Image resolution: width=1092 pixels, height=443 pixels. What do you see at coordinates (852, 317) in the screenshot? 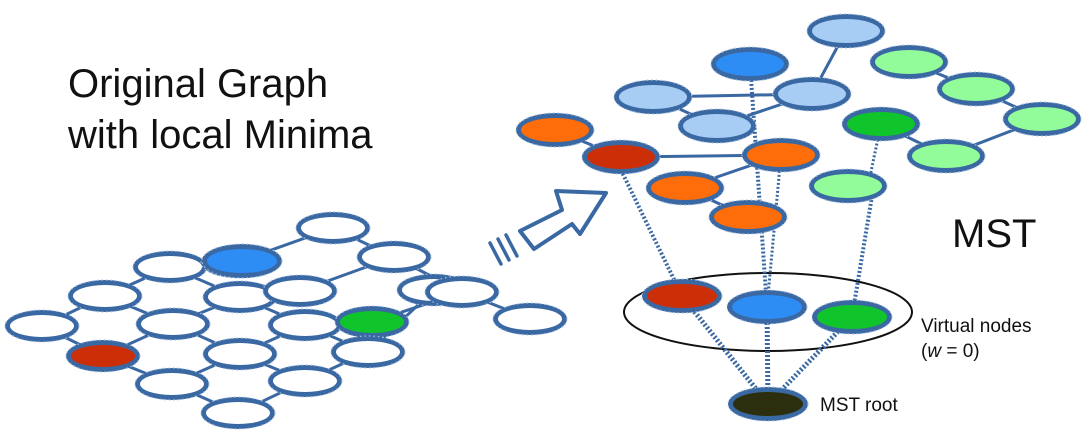
I see `virtual-node-green` at bounding box center [852, 317].